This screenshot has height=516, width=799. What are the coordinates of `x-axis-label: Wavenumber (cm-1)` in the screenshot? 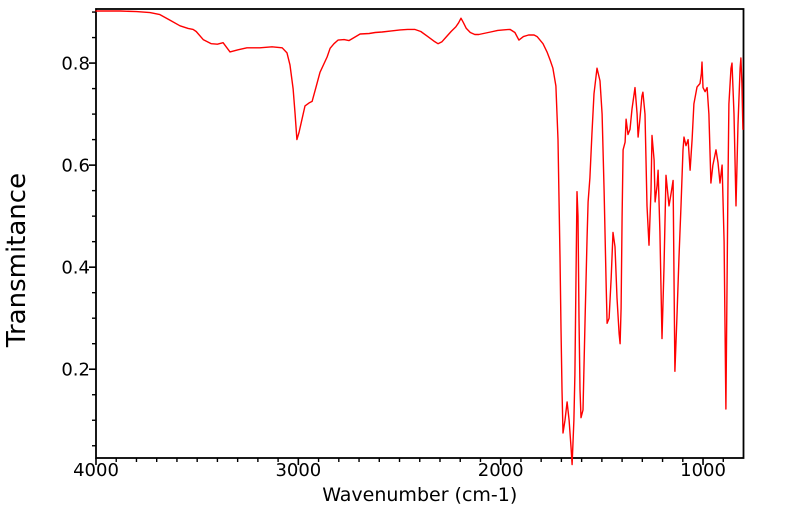 It's located at (419, 495).